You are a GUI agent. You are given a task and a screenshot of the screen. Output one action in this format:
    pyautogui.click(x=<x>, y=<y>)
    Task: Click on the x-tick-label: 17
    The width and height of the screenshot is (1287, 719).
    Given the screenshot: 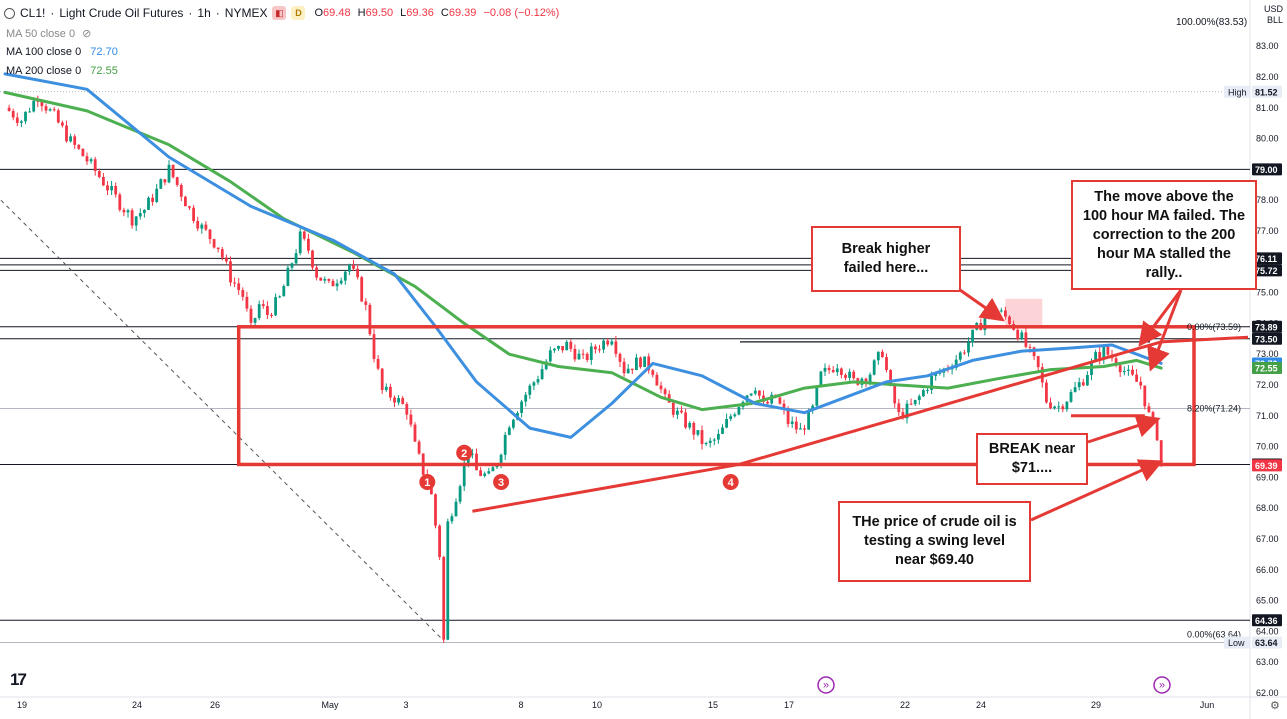 What is the action you would take?
    pyautogui.click(x=789, y=705)
    